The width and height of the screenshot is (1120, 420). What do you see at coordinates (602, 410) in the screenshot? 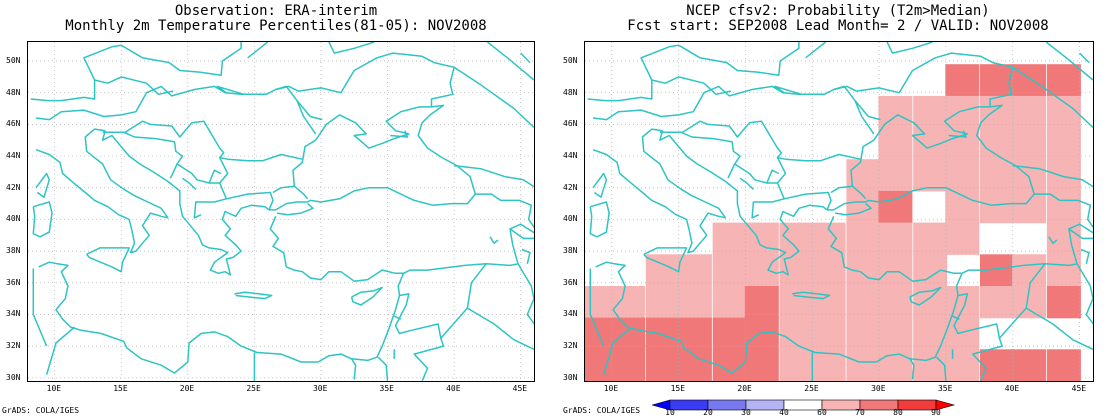
I see `right-credit-text: GrADS: COLA/IGES` at bounding box center [602, 410].